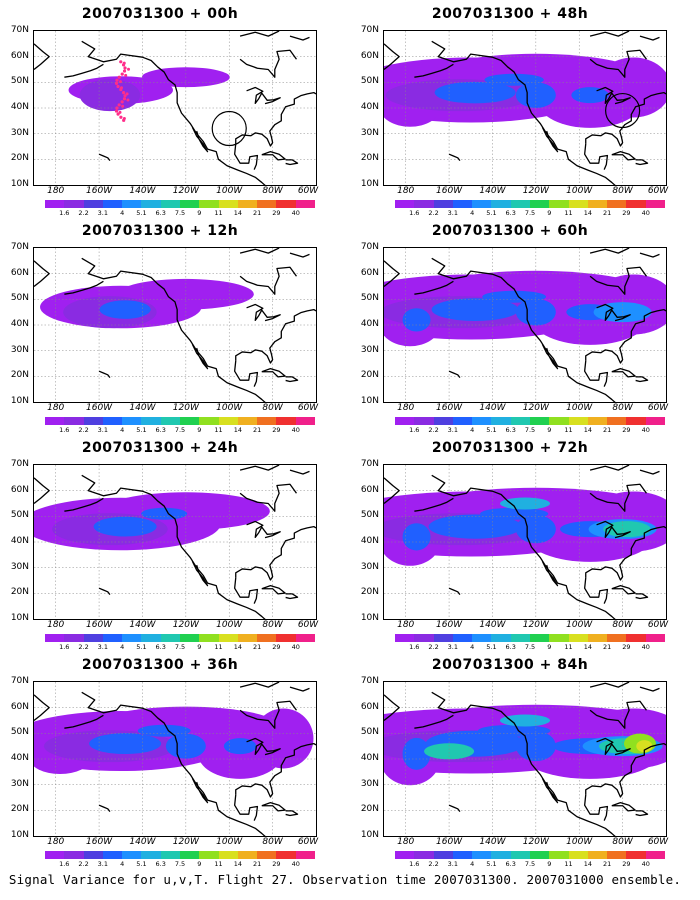  Describe the element at coordinates (160, 14) in the screenshot. I see `panel-title: 2007031300 + 00h` at that location.